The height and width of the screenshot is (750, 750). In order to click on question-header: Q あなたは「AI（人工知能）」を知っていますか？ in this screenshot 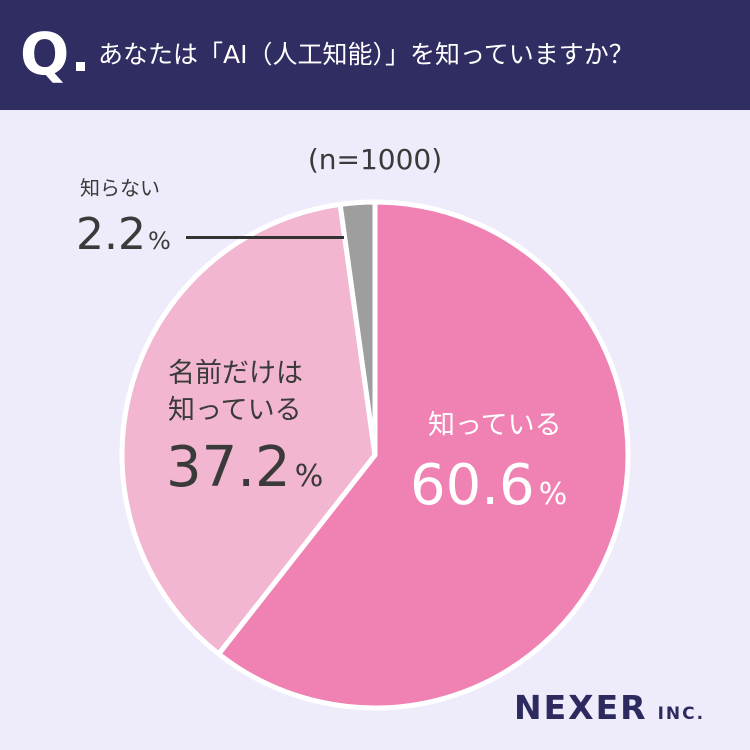, I will do `click(375, 55)`.